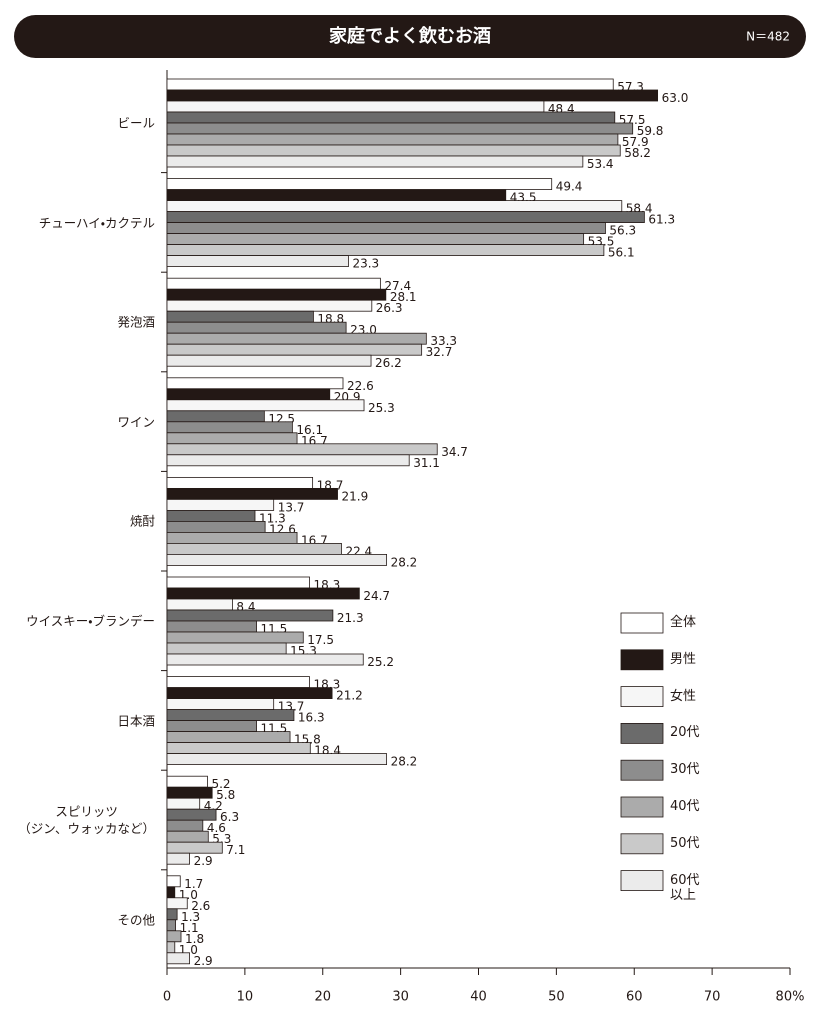  What do you see at coordinates (80, 919) in the screenshot?
I see `category-label-box: その他` at bounding box center [80, 919].